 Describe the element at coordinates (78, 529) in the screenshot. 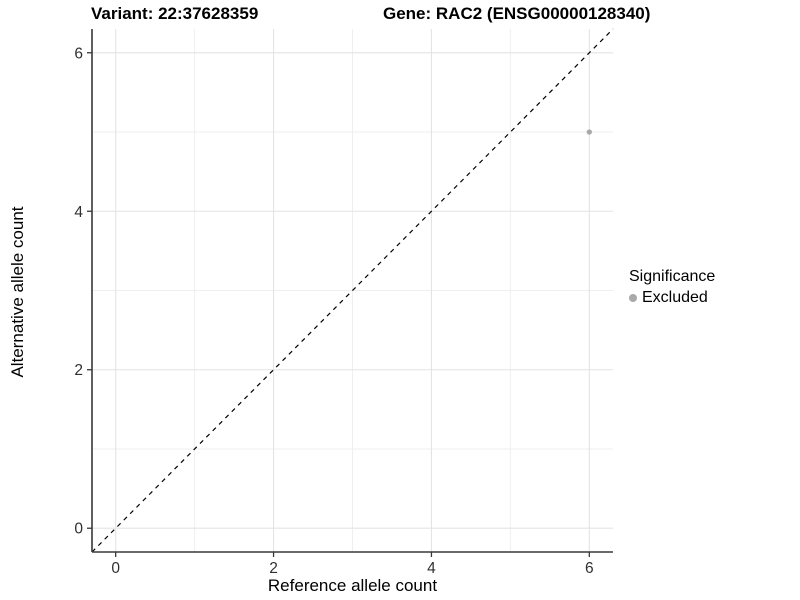

I see `y-tick-label: 0` at that location.